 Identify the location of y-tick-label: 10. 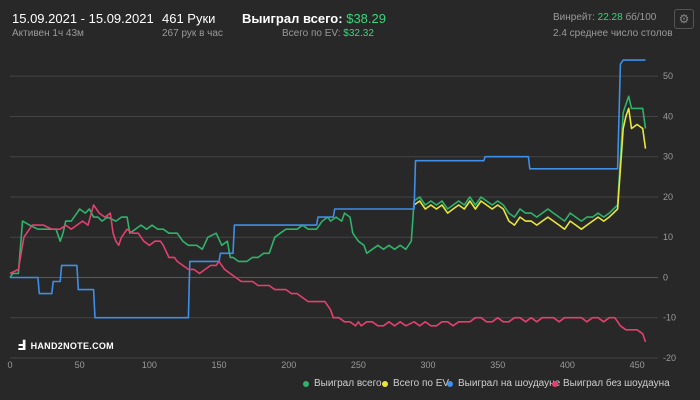
(668, 237).